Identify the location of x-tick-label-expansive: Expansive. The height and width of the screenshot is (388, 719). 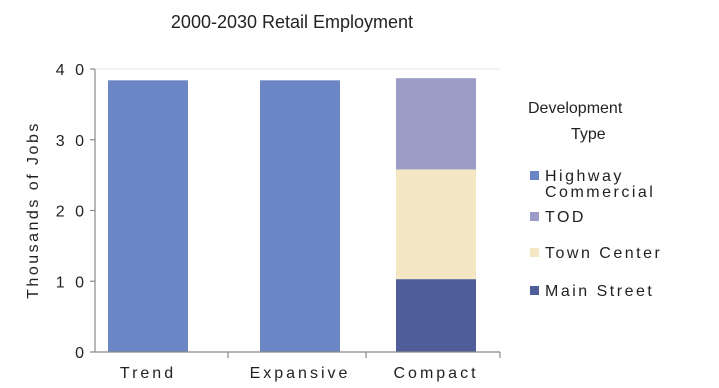
(300, 373).